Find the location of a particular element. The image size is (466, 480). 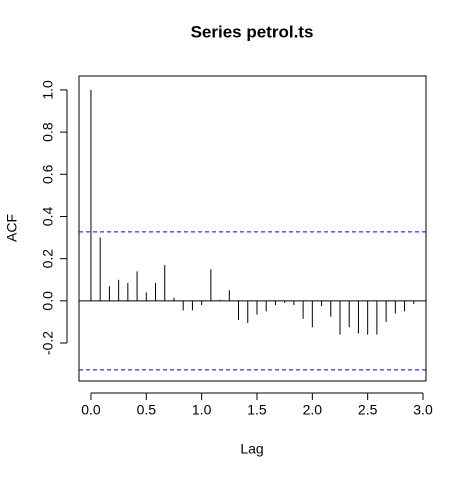

x-tick-label: 1.5 is located at coordinates (257, 410).